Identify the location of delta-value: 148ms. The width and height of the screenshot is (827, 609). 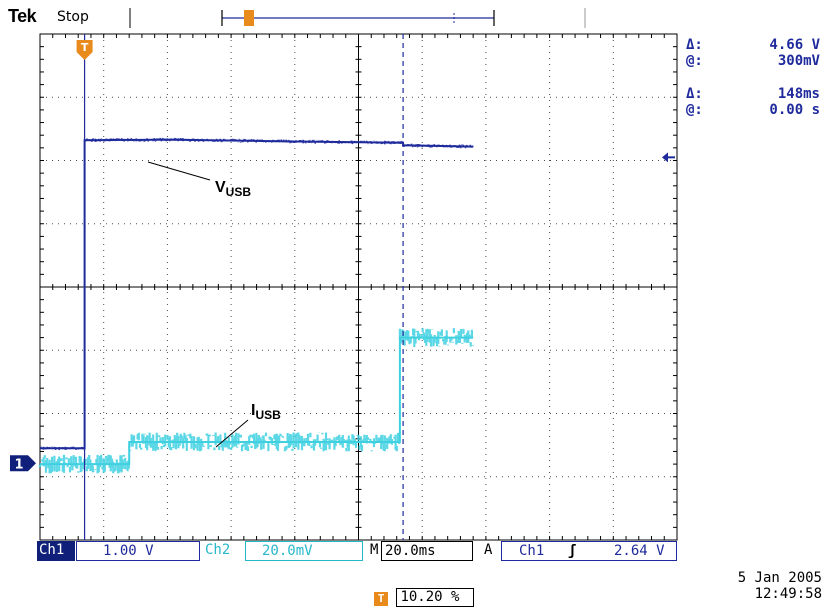
(798, 94).